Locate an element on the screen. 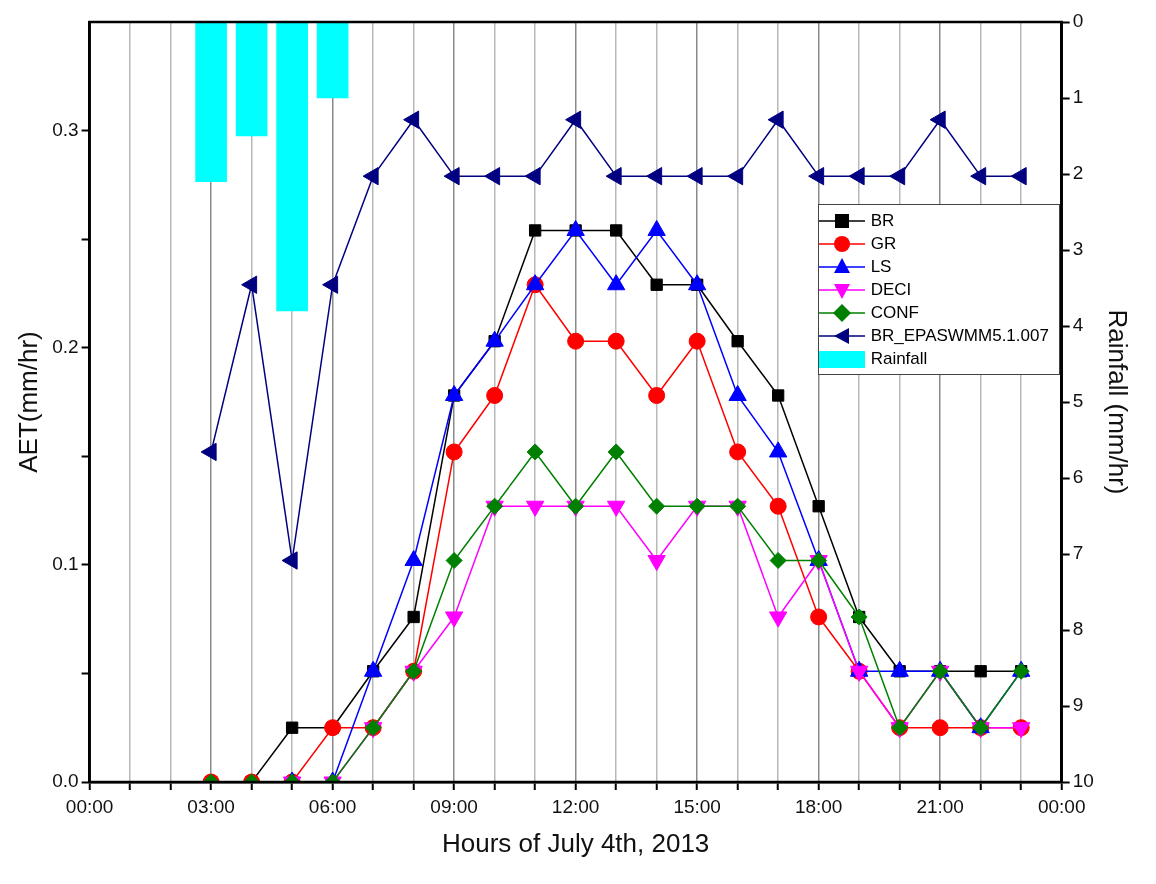 The image size is (1156, 884). legend-label: BR is located at coordinates (882, 221).